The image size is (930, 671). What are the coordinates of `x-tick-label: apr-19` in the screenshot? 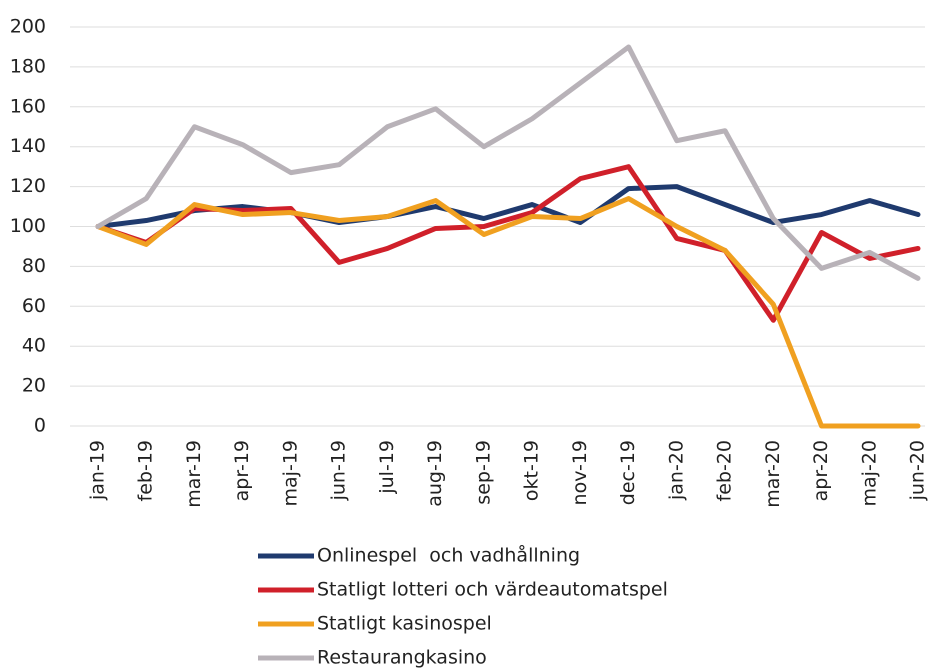 It's located at (242, 470).